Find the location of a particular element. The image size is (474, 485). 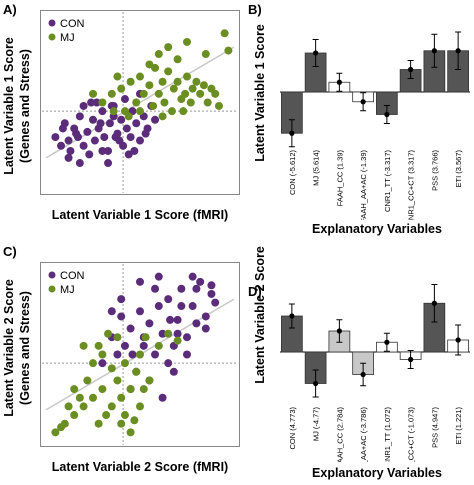

bars-b-category-label: CON (-5.612) is located at coordinates (292, 173).